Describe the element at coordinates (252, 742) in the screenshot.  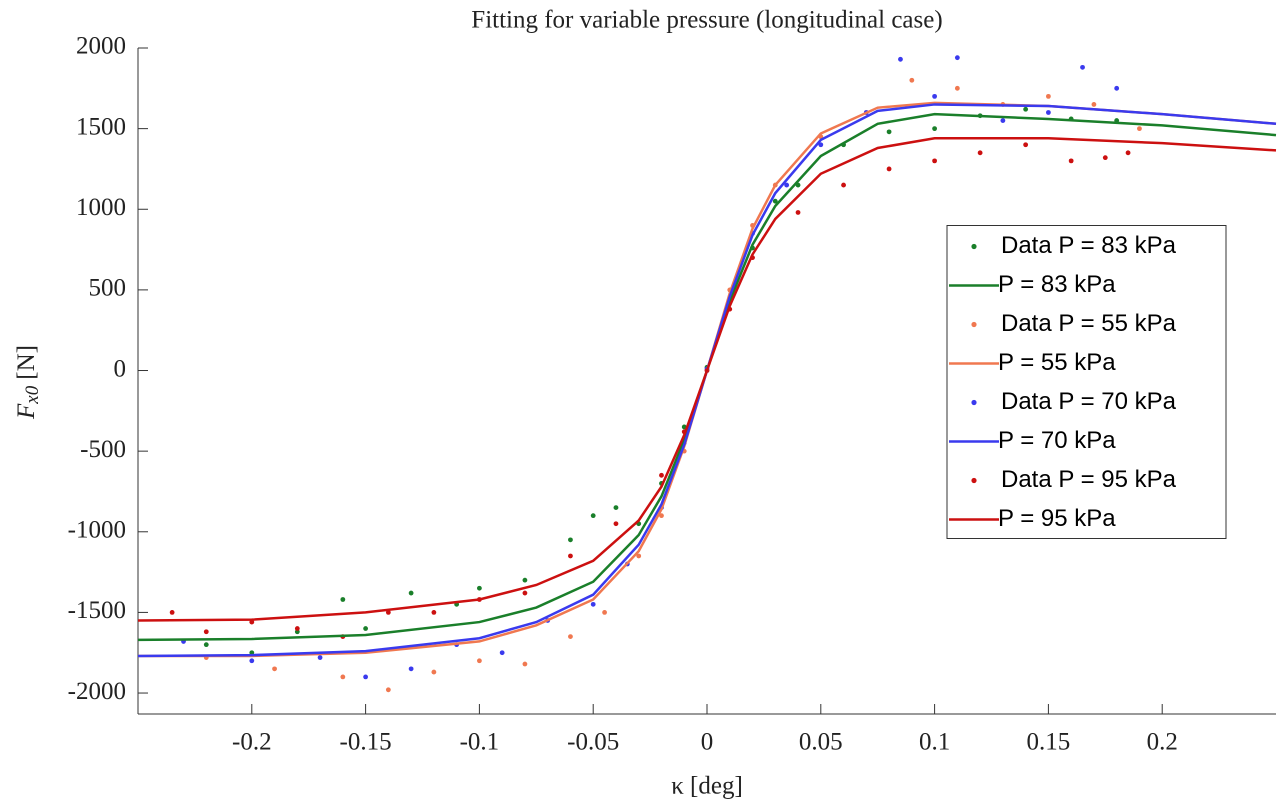
I see `x-tick-label: -0.2` at that location.